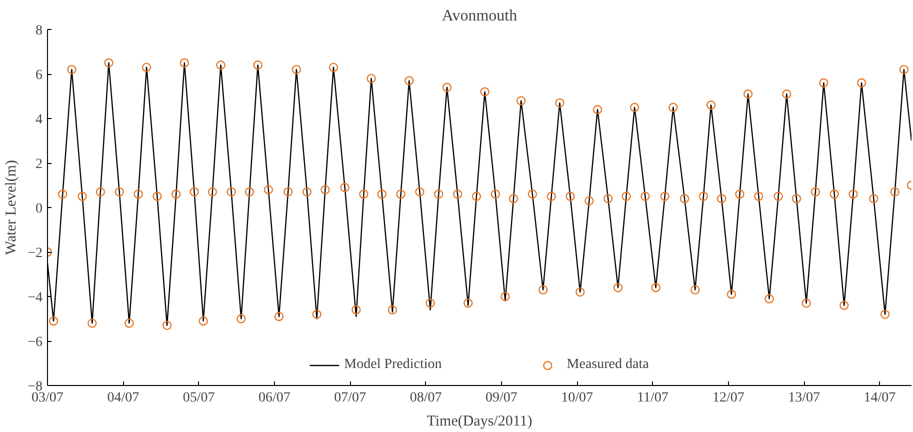  I want to click on x-tick-label: 14/07, so click(880, 398).